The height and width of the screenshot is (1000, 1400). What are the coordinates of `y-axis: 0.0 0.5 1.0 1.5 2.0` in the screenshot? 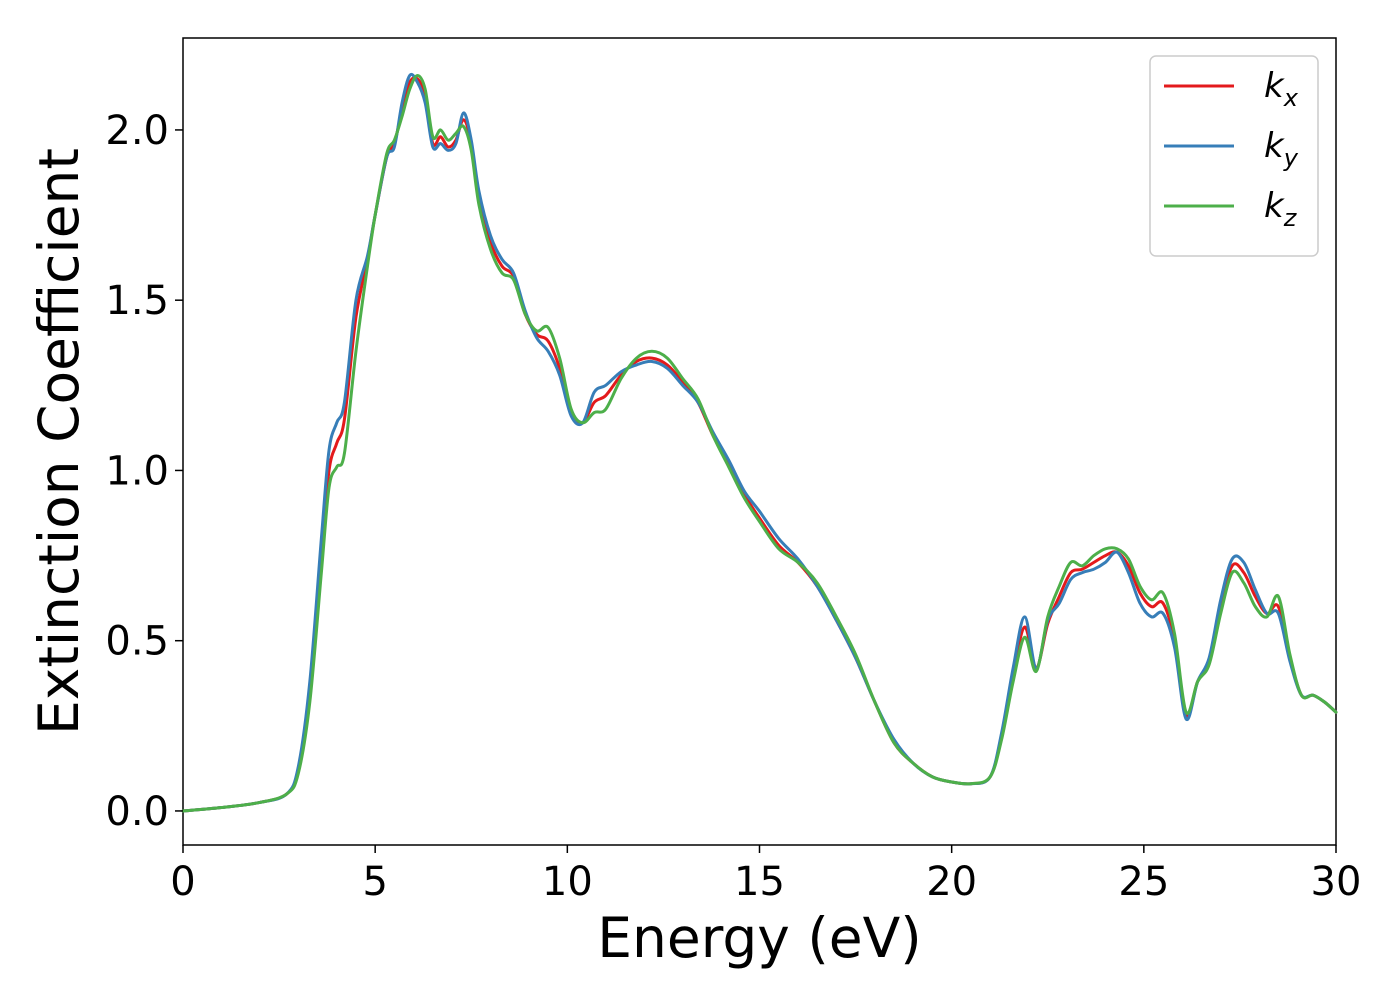 It's located at (144, 471).